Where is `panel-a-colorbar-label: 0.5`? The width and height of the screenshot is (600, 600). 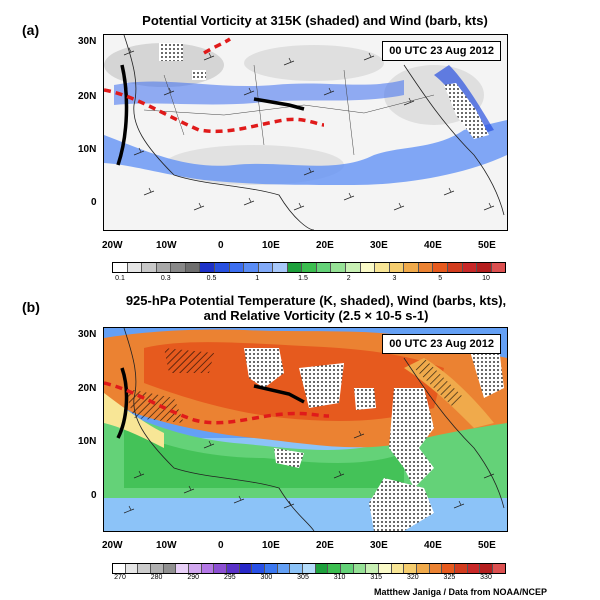 panel-a-colorbar-label: 0.5 is located at coordinates (211, 278).